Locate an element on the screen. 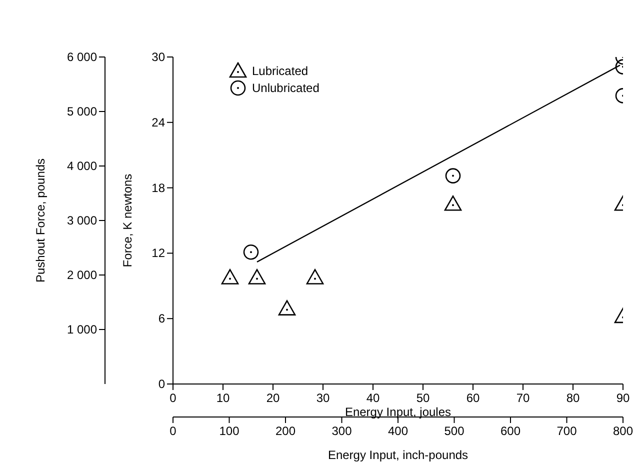  x2-tick-label: 800 is located at coordinates (623, 431).